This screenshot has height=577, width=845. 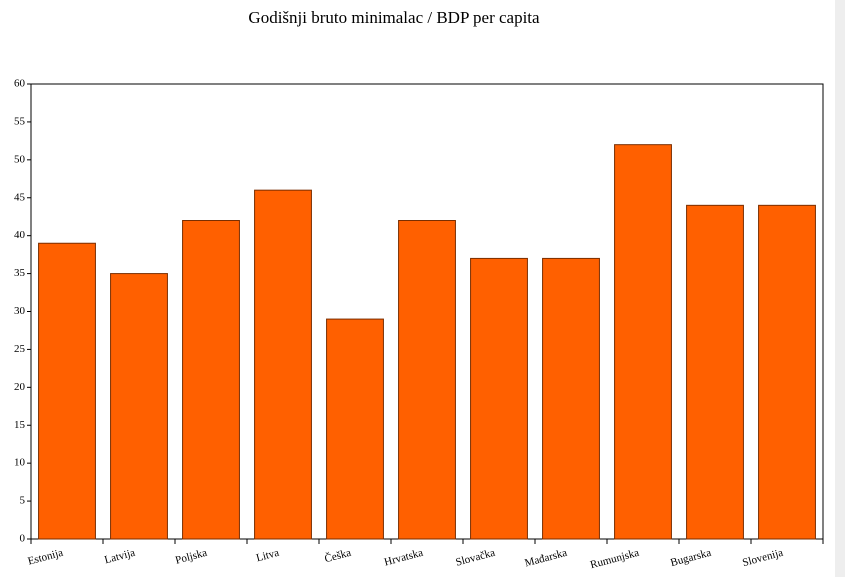 I want to click on y-tick-label: 50, so click(x=20, y=159).